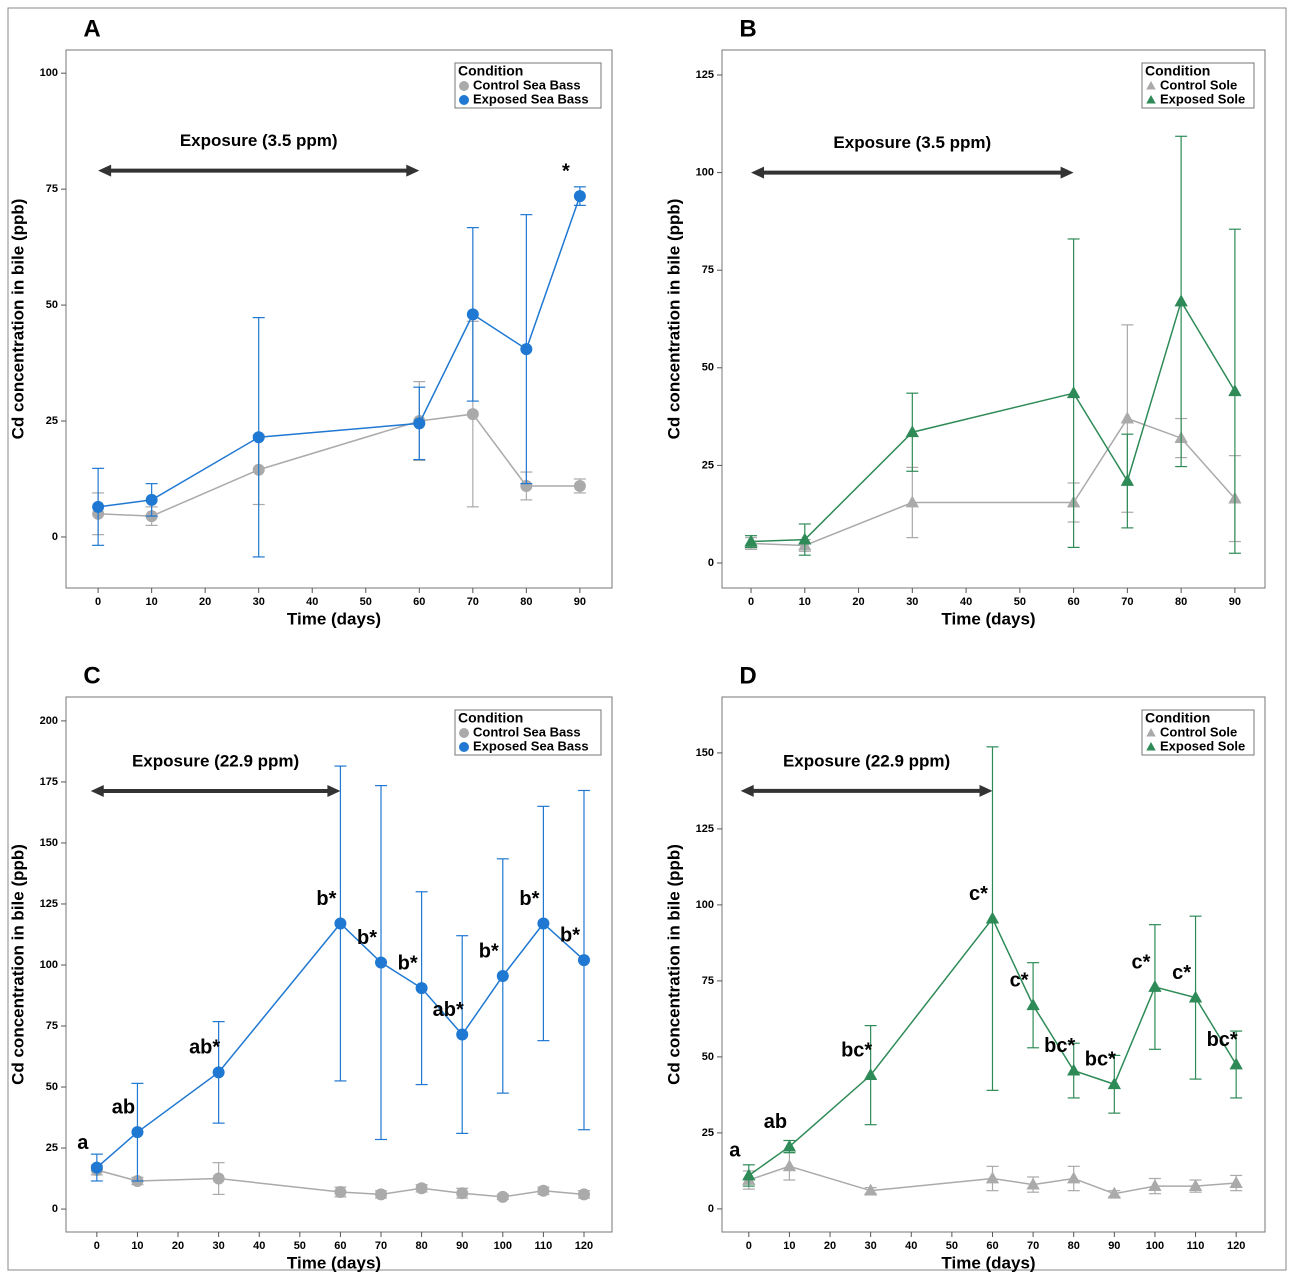 Image resolution: width=1292 pixels, height=1273 pixels. What do you see at coordinates (531, 98) in the screenshot?
I see `legend-label: Exposed Sea Bass` at bounding box center [531, 98].